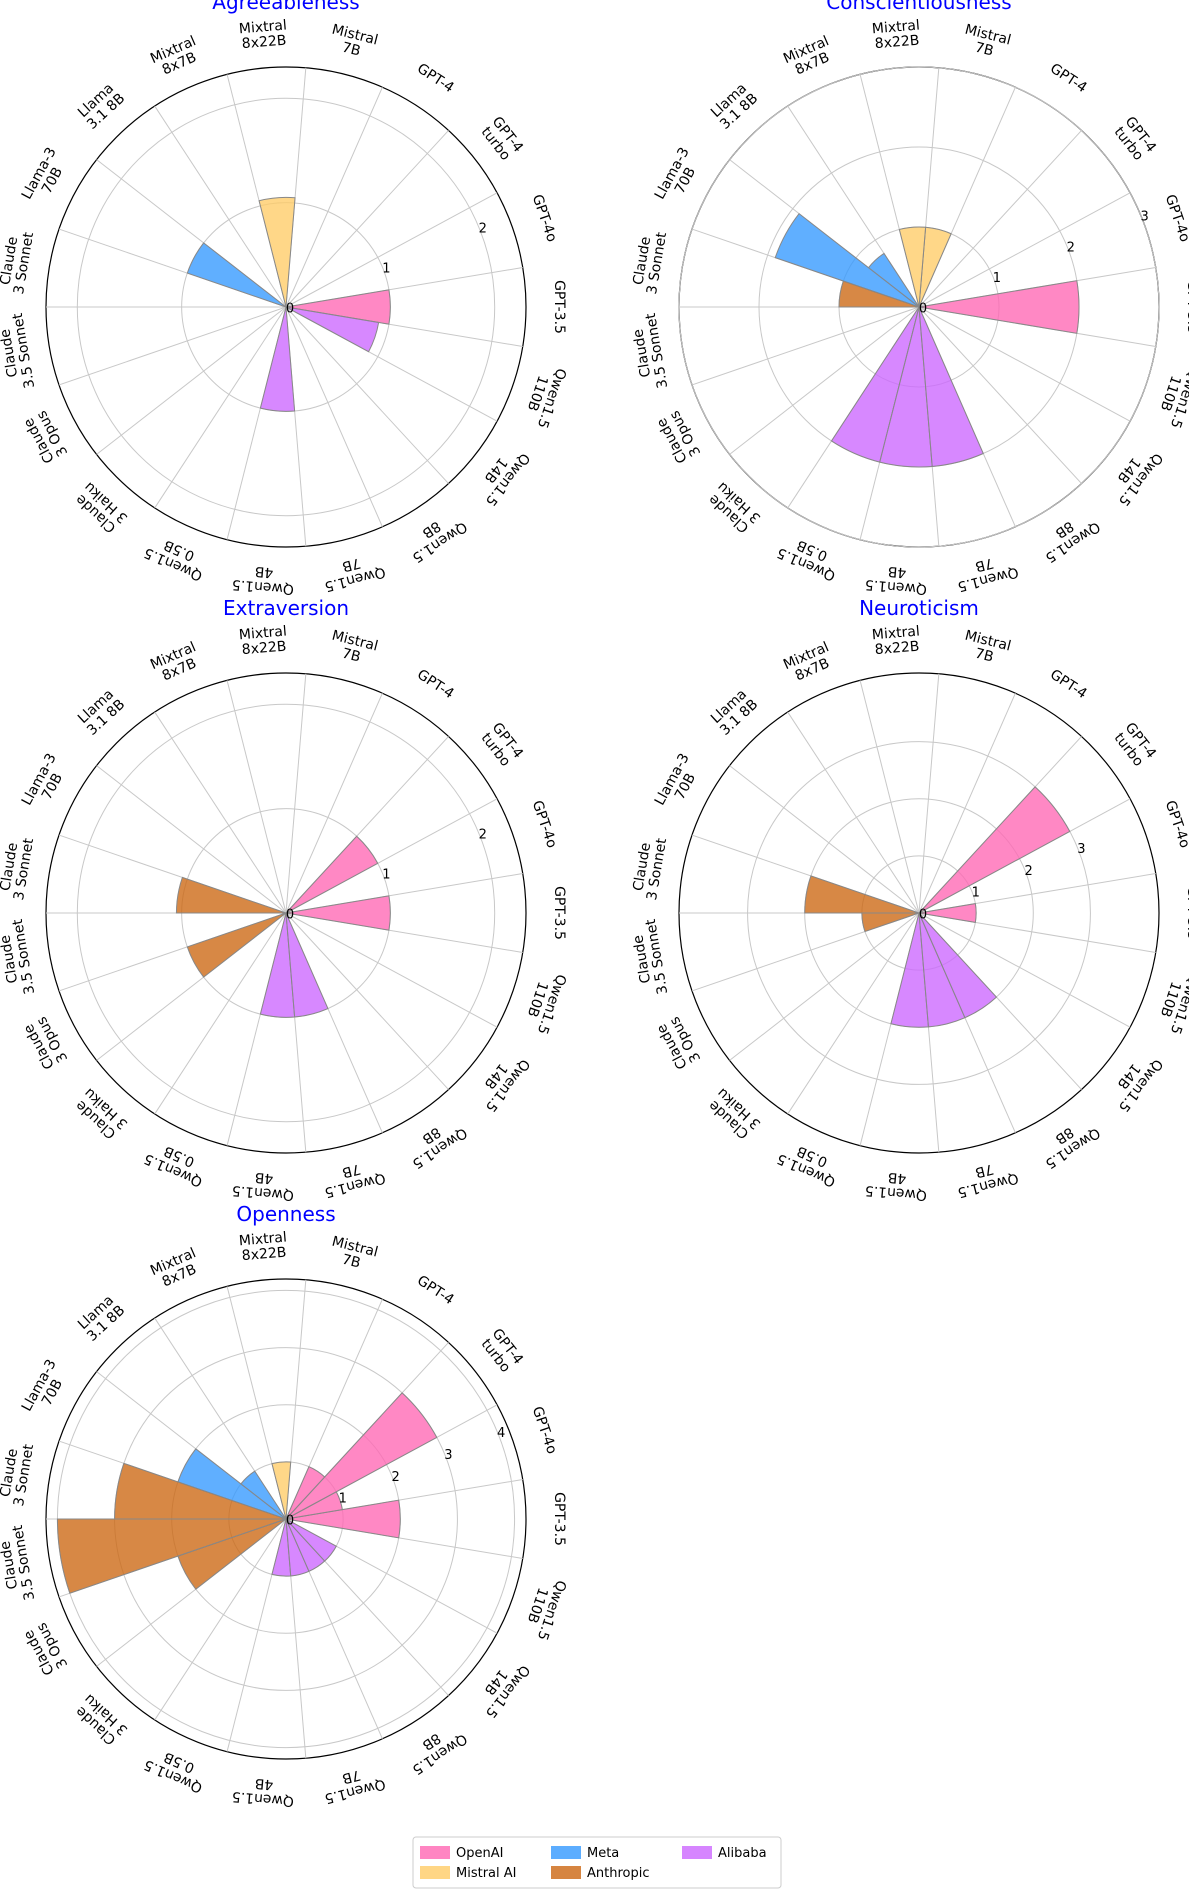  Describe the element at coordinates (352, 649) in the screenshot. I see `category-label-mistral-7b: Mistral7B` at that location.